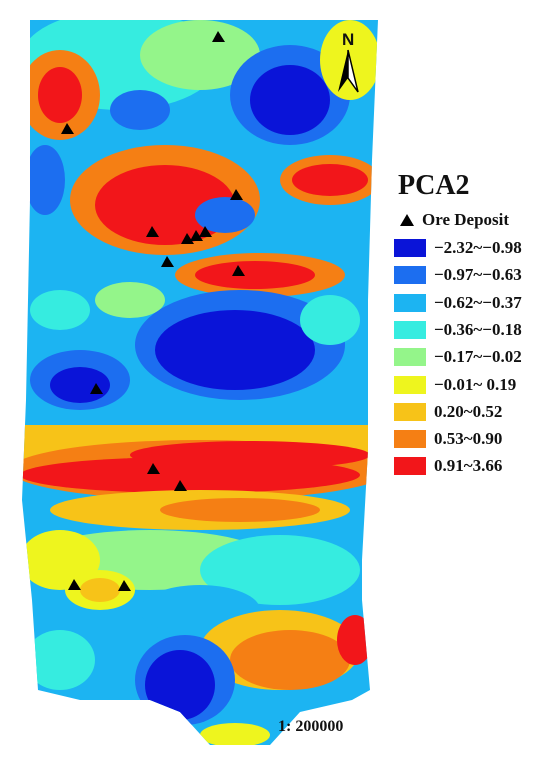 This screenshot has height=757, width=550. I want to click on legend-row: 0.20~0.52, so click(448, 412).